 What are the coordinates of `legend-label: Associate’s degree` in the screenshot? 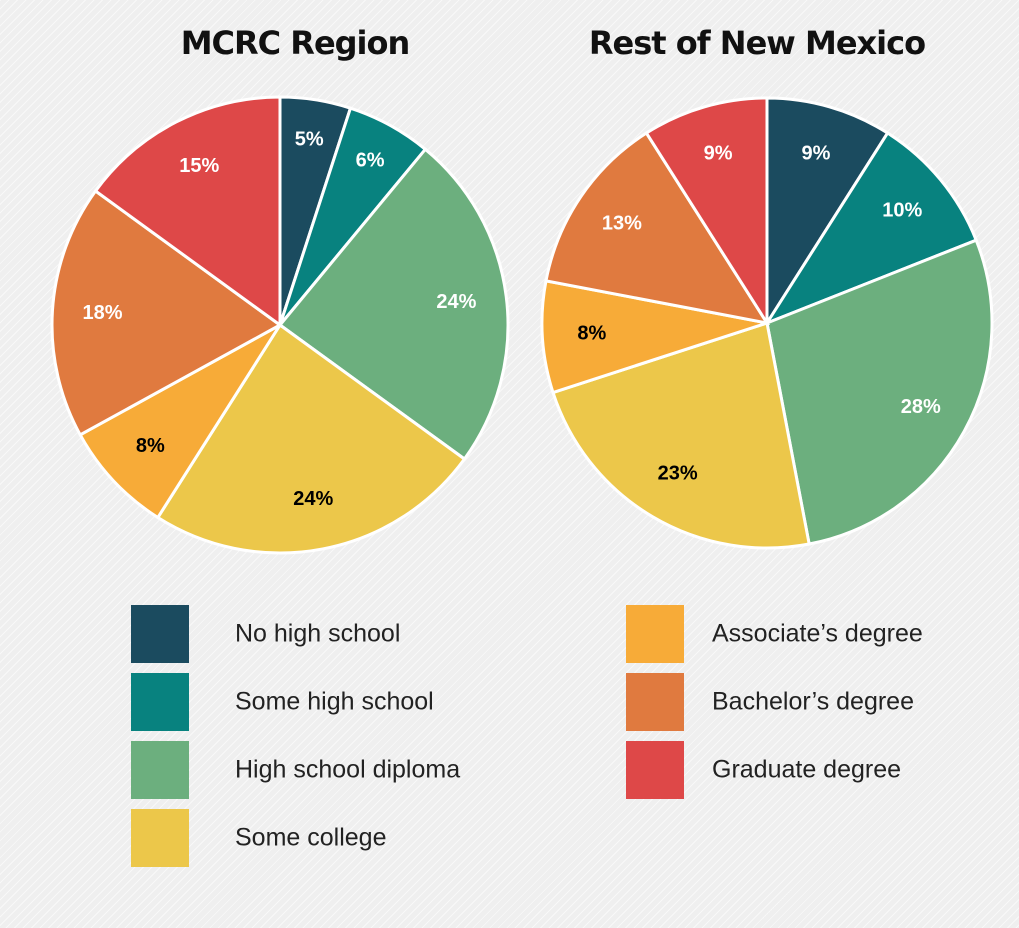 It's located at (817, 634).